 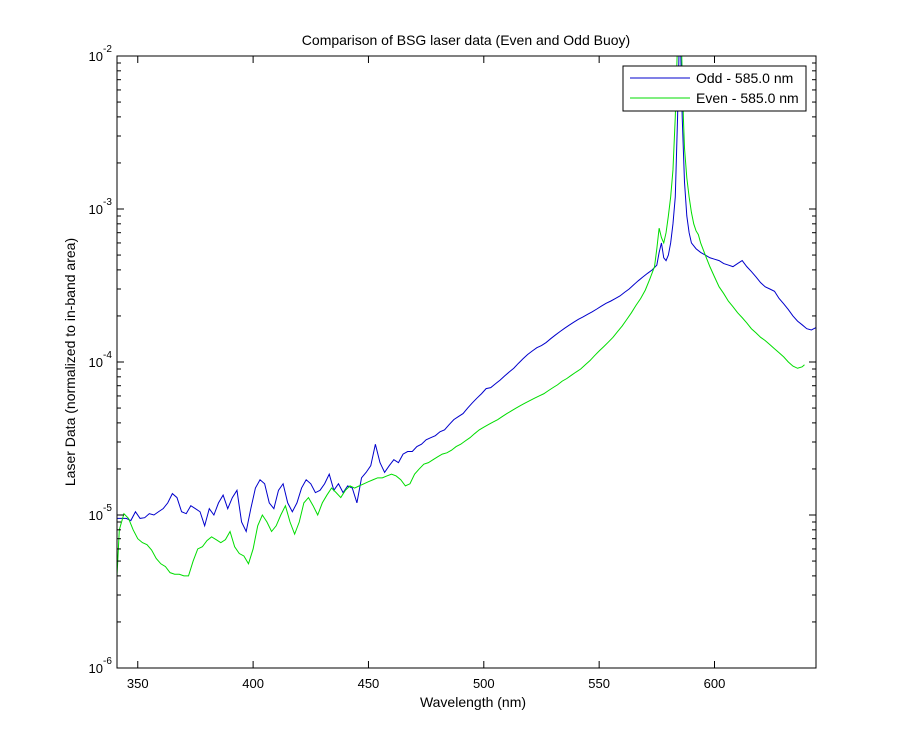 What do you see at coordinates (107, 49) in the screenshot?
I see `y-tick-exponent: -2` at bounding box center [107, 49].